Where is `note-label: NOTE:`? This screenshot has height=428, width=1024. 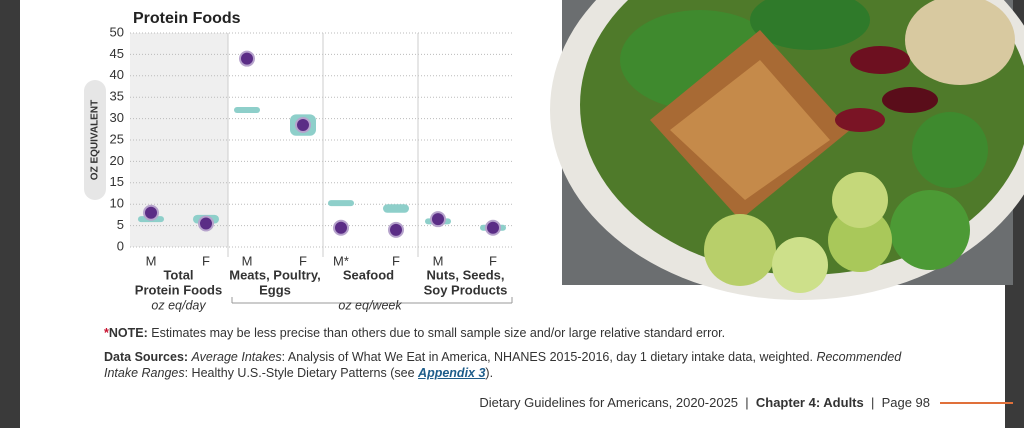 note-label: NOTE: is located at coordinates (128, 333).